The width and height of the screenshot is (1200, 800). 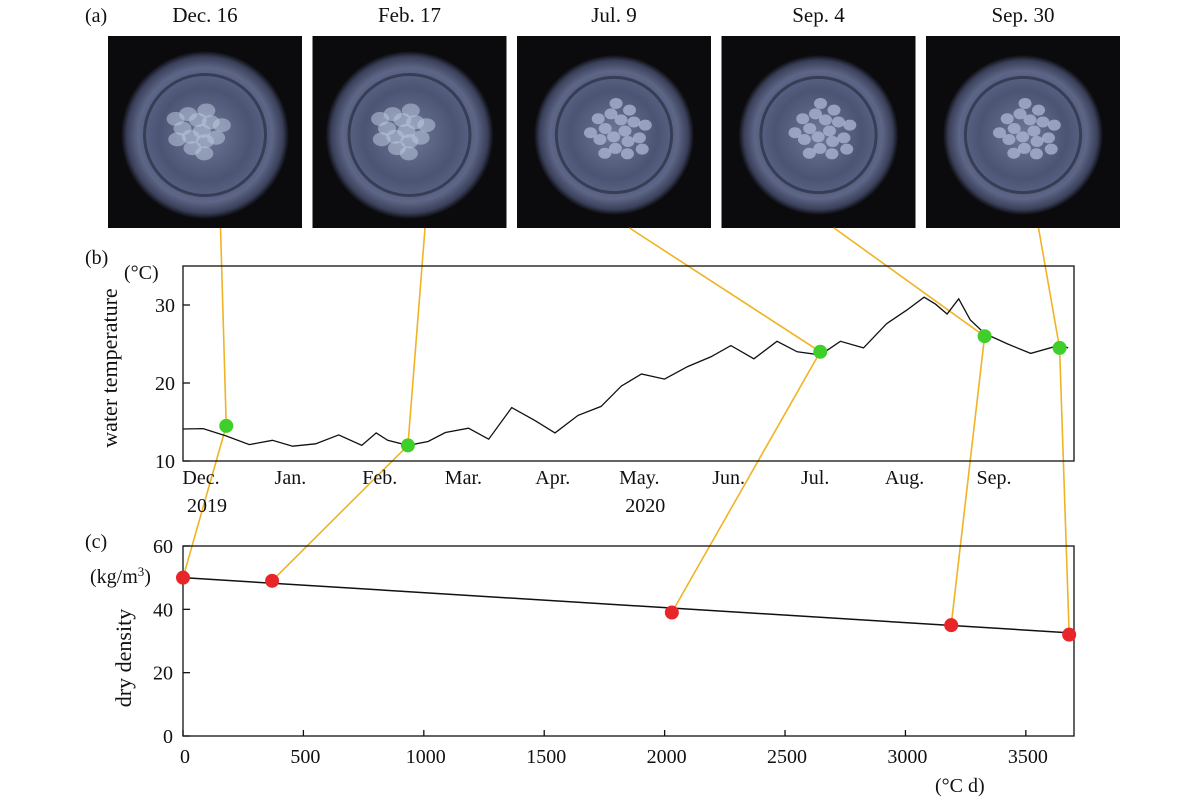 What do you see at coordinates (163, 674) in the screenshot?
I see `density-y-tick-label: 20` at bounding box center [163, 674].